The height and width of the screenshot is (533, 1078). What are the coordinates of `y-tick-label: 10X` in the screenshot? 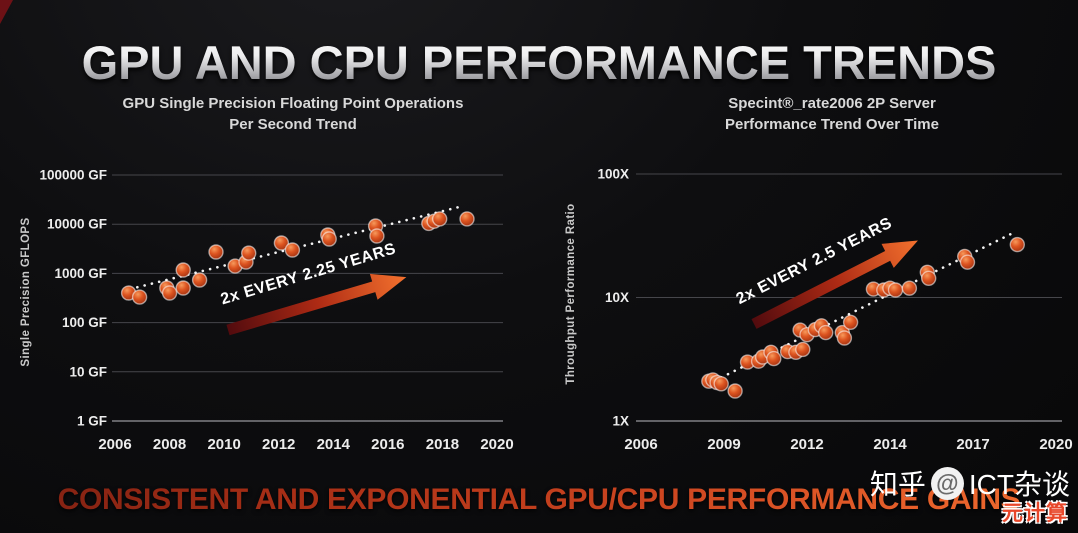 It's located at (617, 297).